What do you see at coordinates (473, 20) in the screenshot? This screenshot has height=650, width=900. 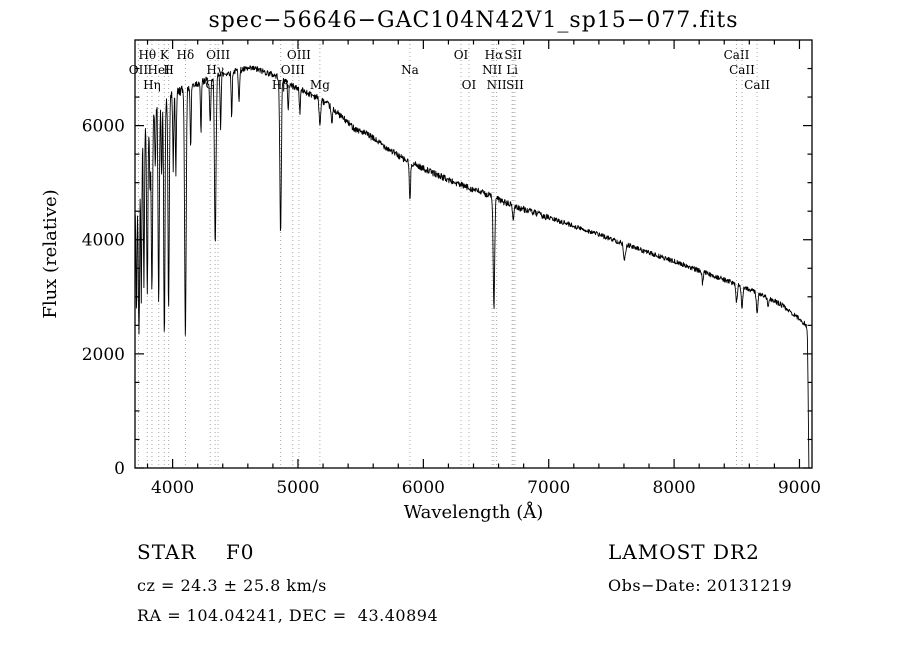 I see `plot-title: spec−56646−GAC104N42V1_sp15−077.fits` at bounding box center [473, 20].